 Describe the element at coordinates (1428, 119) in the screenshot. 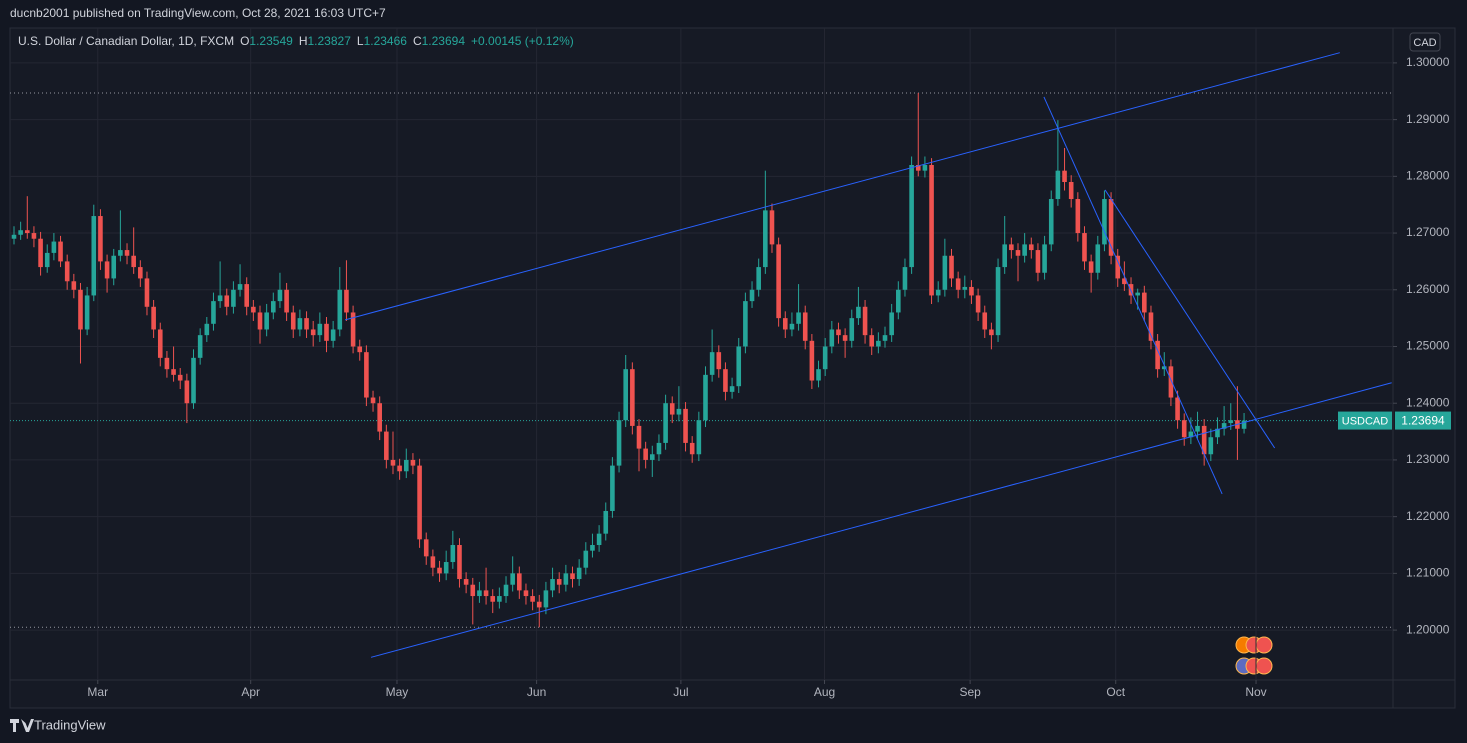

I see `y-tick-label: 1.29000` at that location.